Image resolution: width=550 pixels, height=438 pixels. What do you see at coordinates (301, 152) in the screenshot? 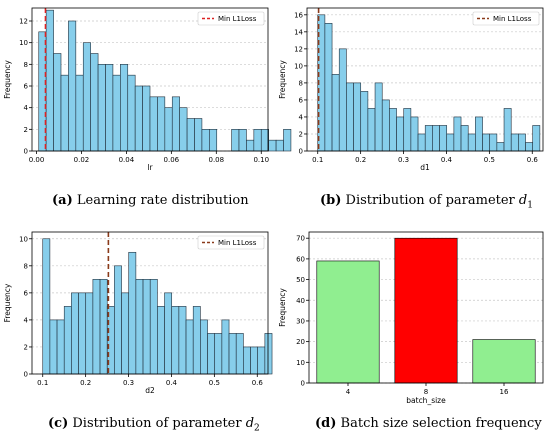
I see `ytick-label-1-0: 0` at bounding box center [301, 152].